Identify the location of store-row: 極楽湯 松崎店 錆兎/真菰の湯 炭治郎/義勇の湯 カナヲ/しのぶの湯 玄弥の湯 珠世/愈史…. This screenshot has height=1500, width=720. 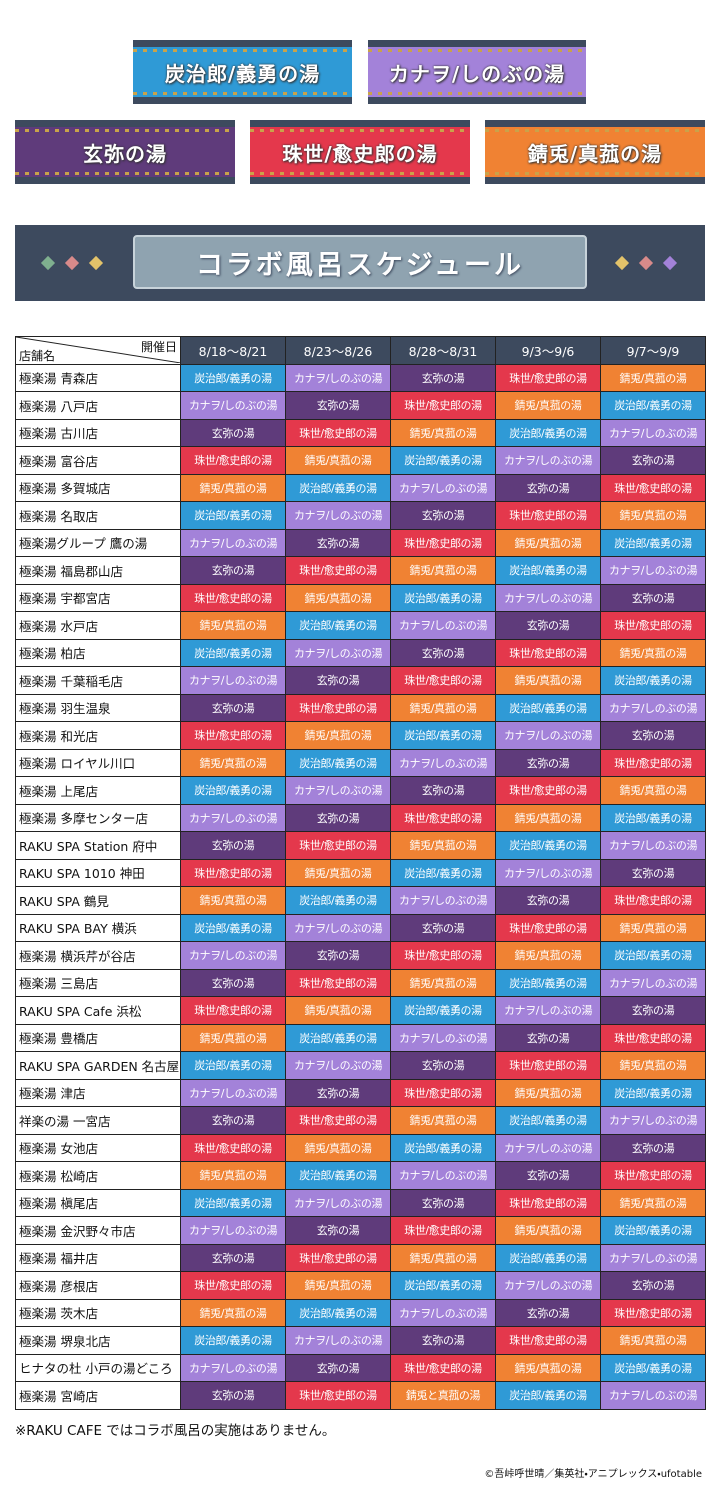
(360, 1175).